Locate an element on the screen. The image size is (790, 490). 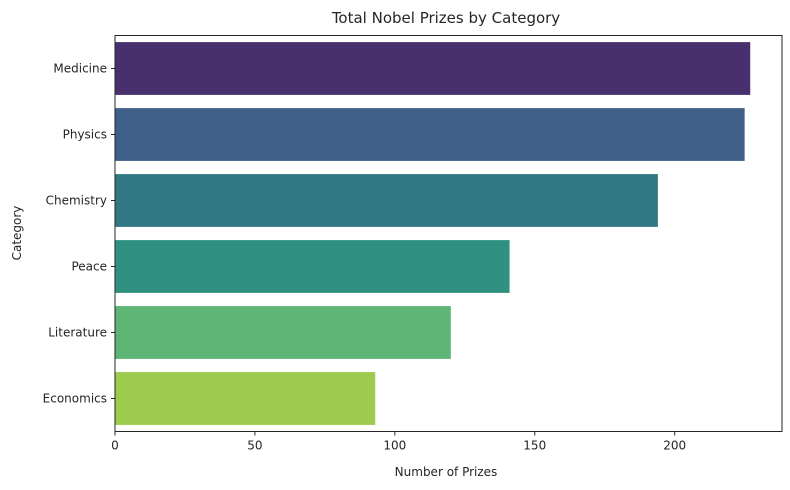
y-tick-label: Literature is located at coordinates (77, 333).